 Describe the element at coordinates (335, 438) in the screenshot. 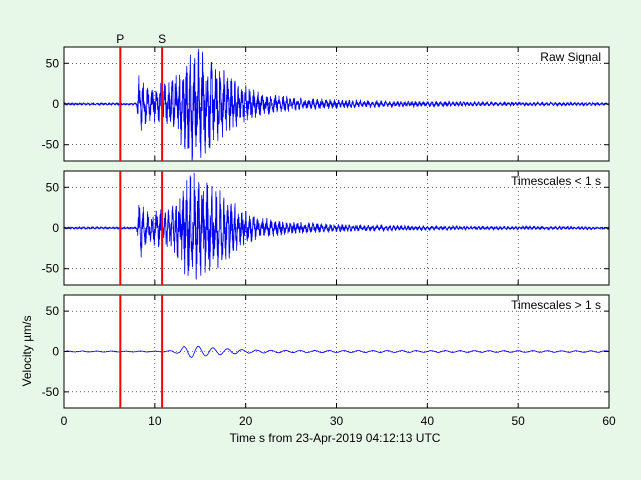

I see `x-axis-label: Time s from 23-Apr-2019 04:12:13 UTC` at that location.